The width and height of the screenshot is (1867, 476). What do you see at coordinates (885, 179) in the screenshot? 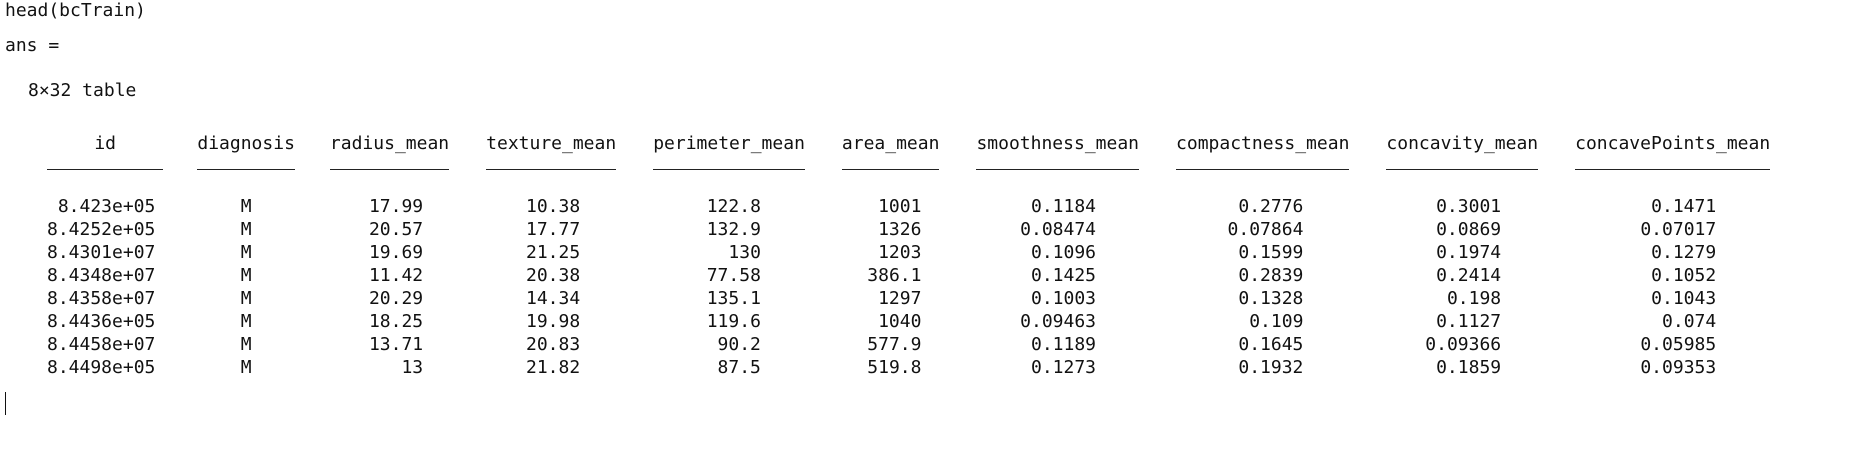
I see `header-underline-row` at bounding box center [885, 179].